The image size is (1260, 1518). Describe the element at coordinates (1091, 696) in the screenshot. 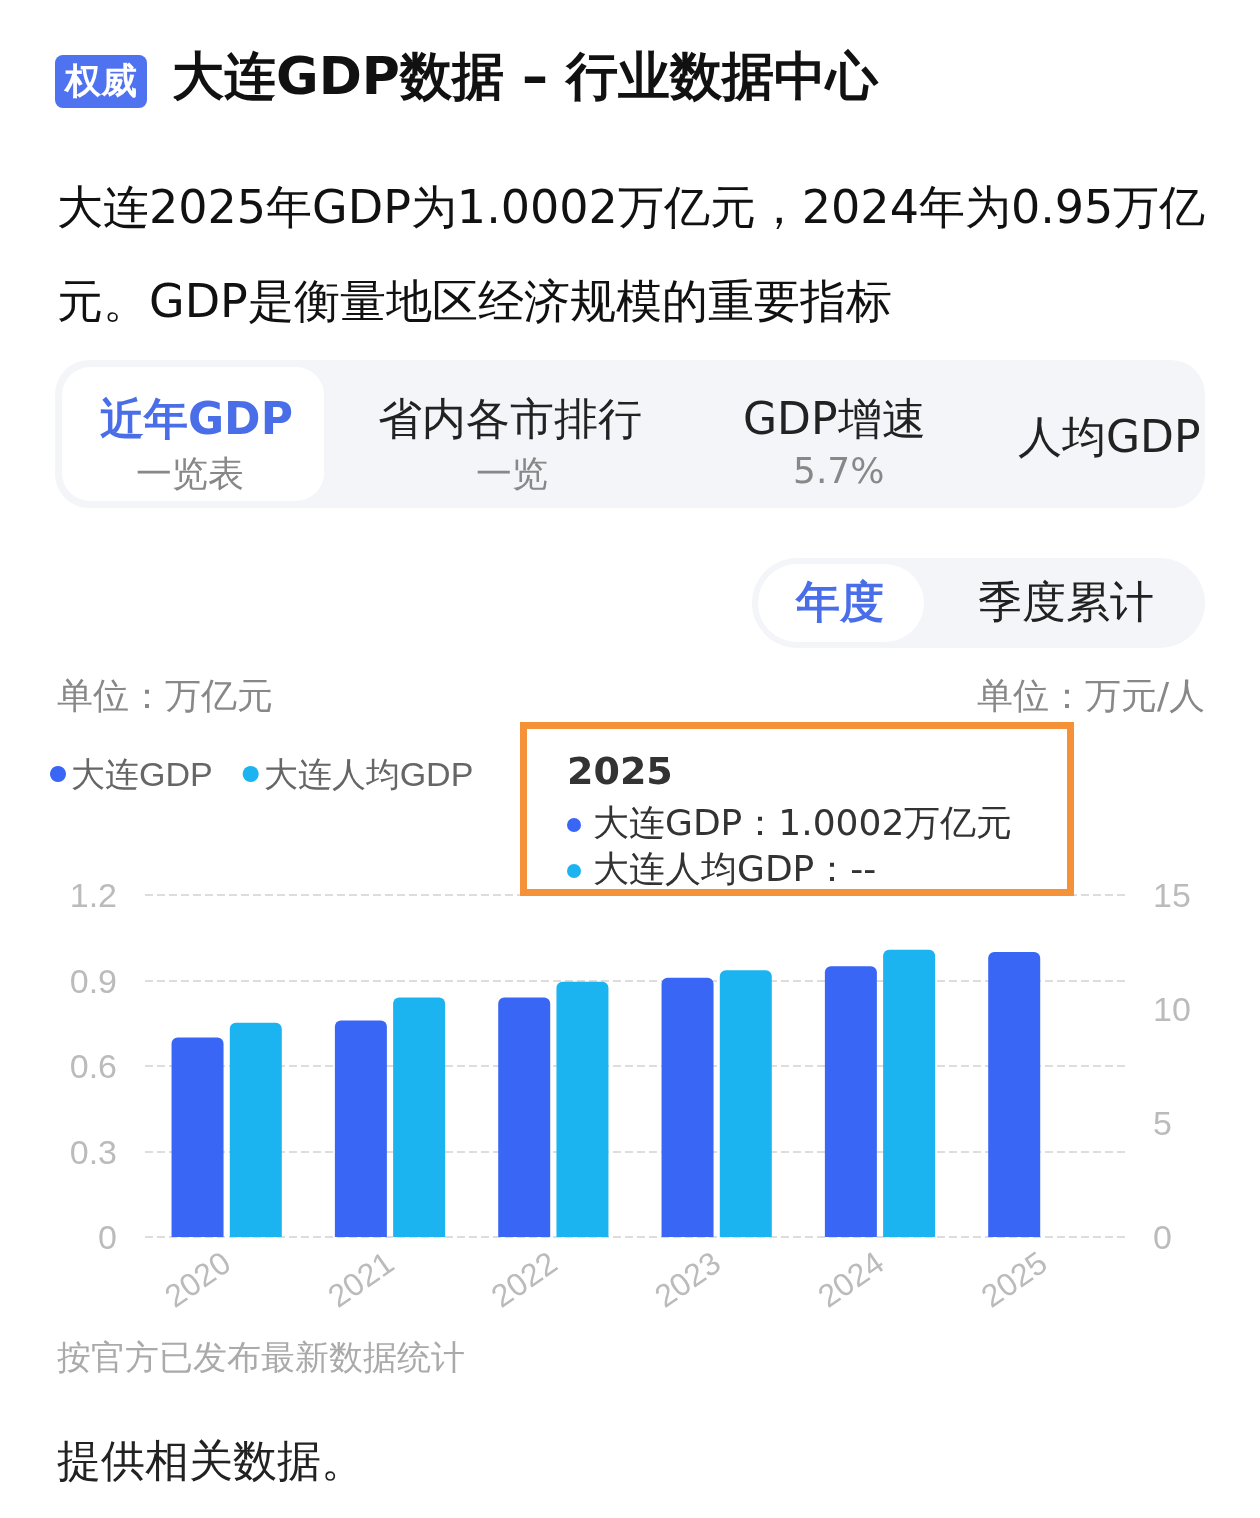

I see `y2-axis-title: 单位：万元/人` at that location.